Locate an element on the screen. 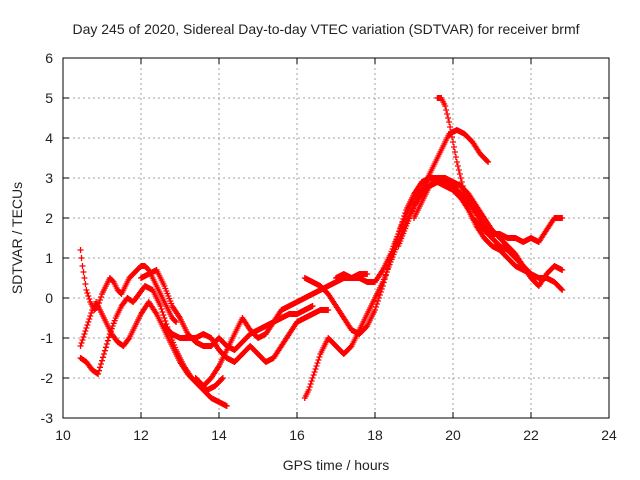 Image resolution: width=640 pixels, height=480 pixels. y-tick-label: -3 is located at coordinates (47, 418).